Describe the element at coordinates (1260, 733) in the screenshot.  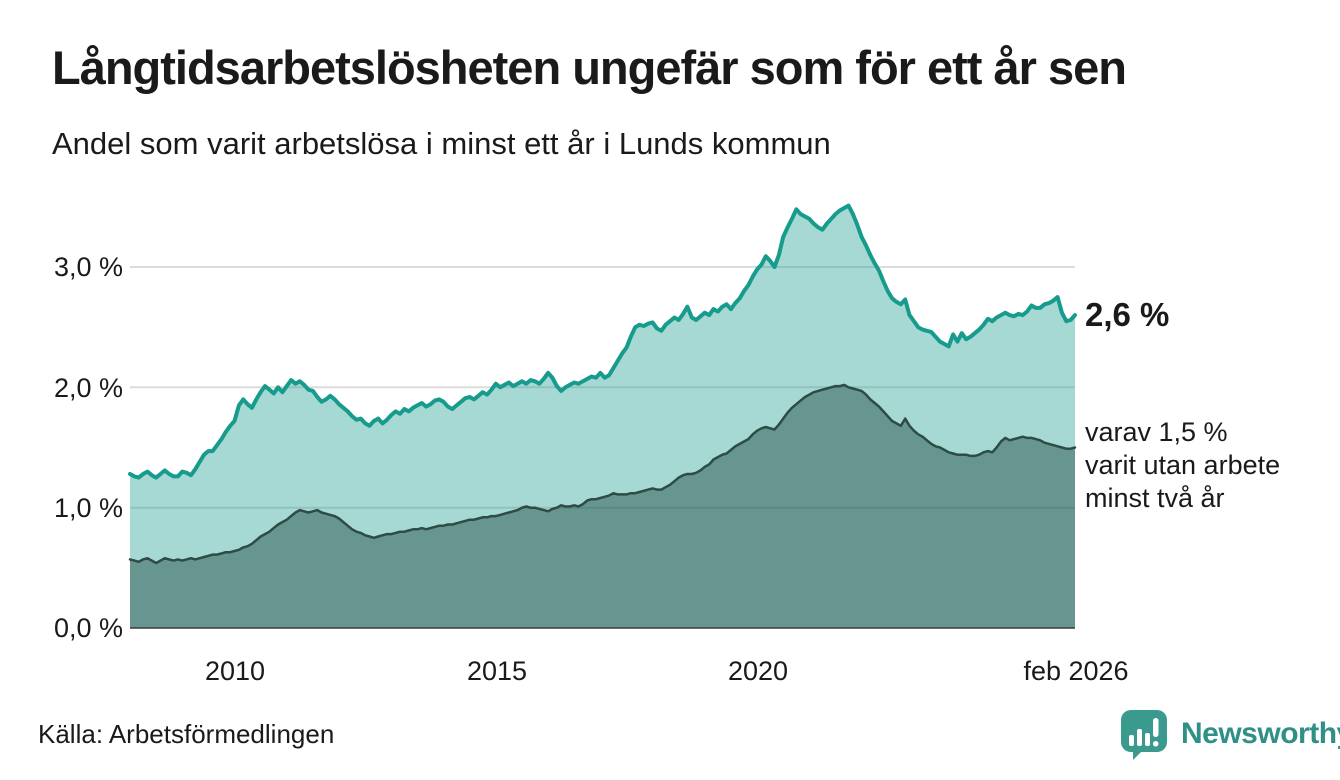
I see `newsworthy-logo-text: Newsworthy` at that location.